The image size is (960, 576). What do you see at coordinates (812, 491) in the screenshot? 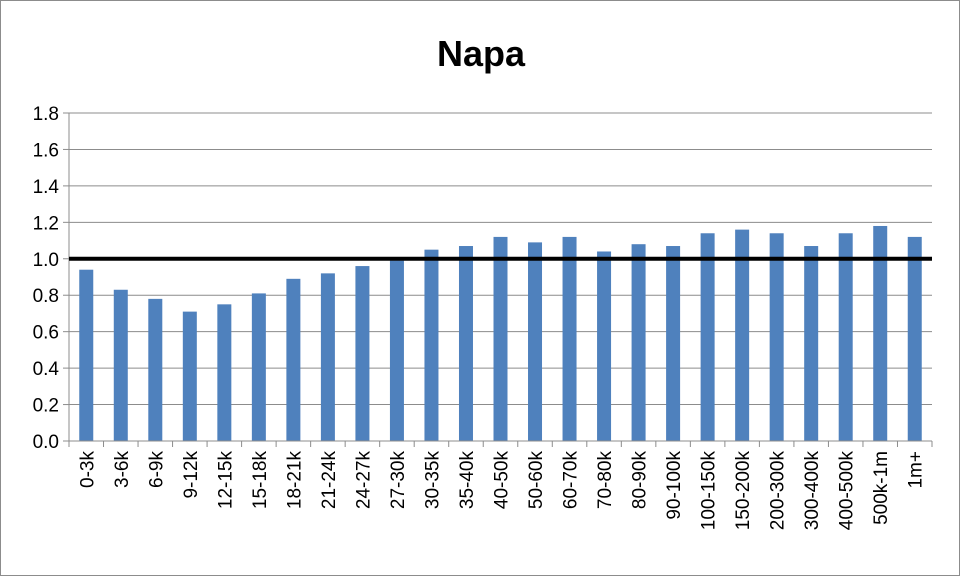
I see `x-tick-label: 300-400k` at bounding box center [812, 491].